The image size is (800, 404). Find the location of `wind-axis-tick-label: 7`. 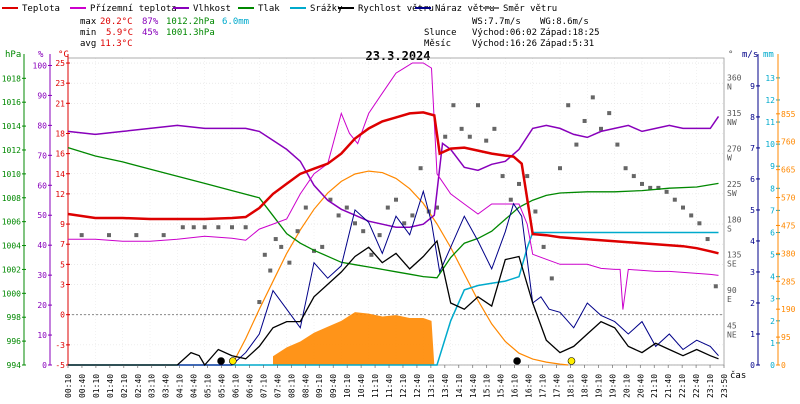

wind-axis-tick-label: 7 is located at coordinates (752, 148).